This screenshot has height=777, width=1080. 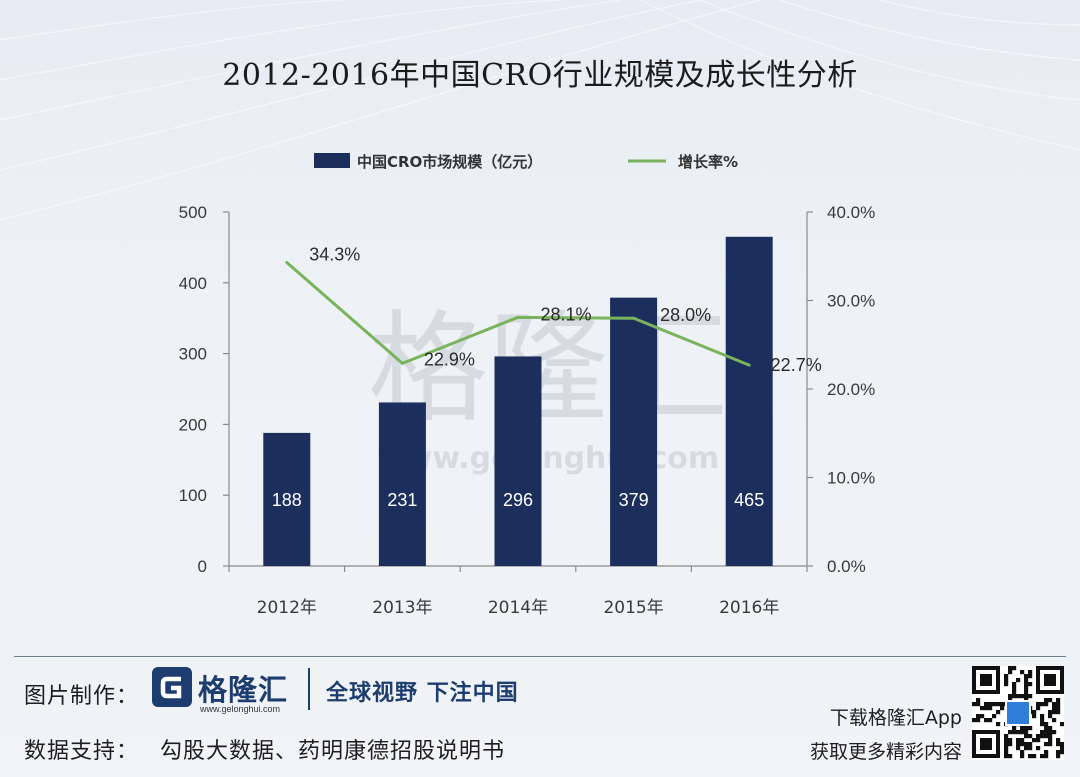 I want to click on app-promo-line2: 获取更多精彩内容, so click(x=885, y=752).